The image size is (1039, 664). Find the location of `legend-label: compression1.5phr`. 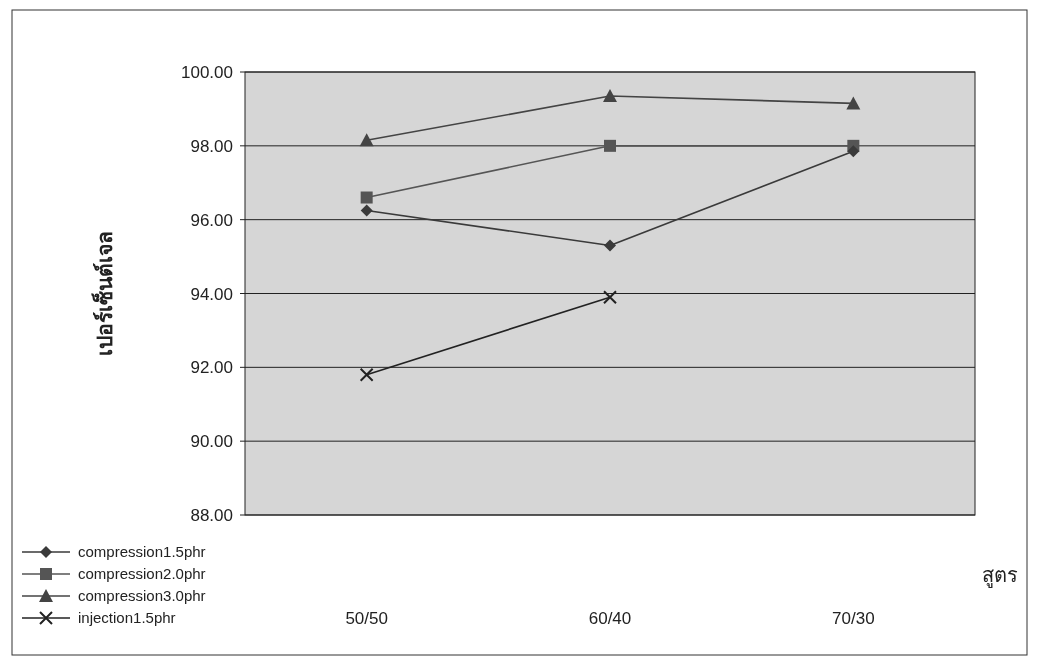

legend-label: compression1.5phr is located at coordinates (142, 551).